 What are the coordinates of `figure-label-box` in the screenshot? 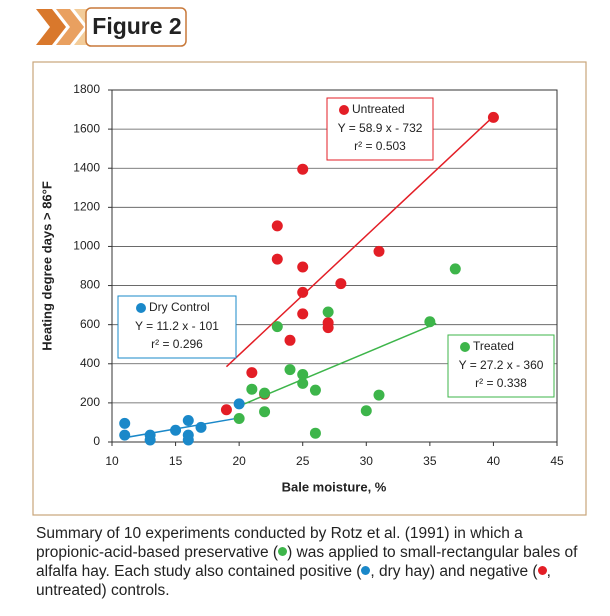 It's located at (136, 27).